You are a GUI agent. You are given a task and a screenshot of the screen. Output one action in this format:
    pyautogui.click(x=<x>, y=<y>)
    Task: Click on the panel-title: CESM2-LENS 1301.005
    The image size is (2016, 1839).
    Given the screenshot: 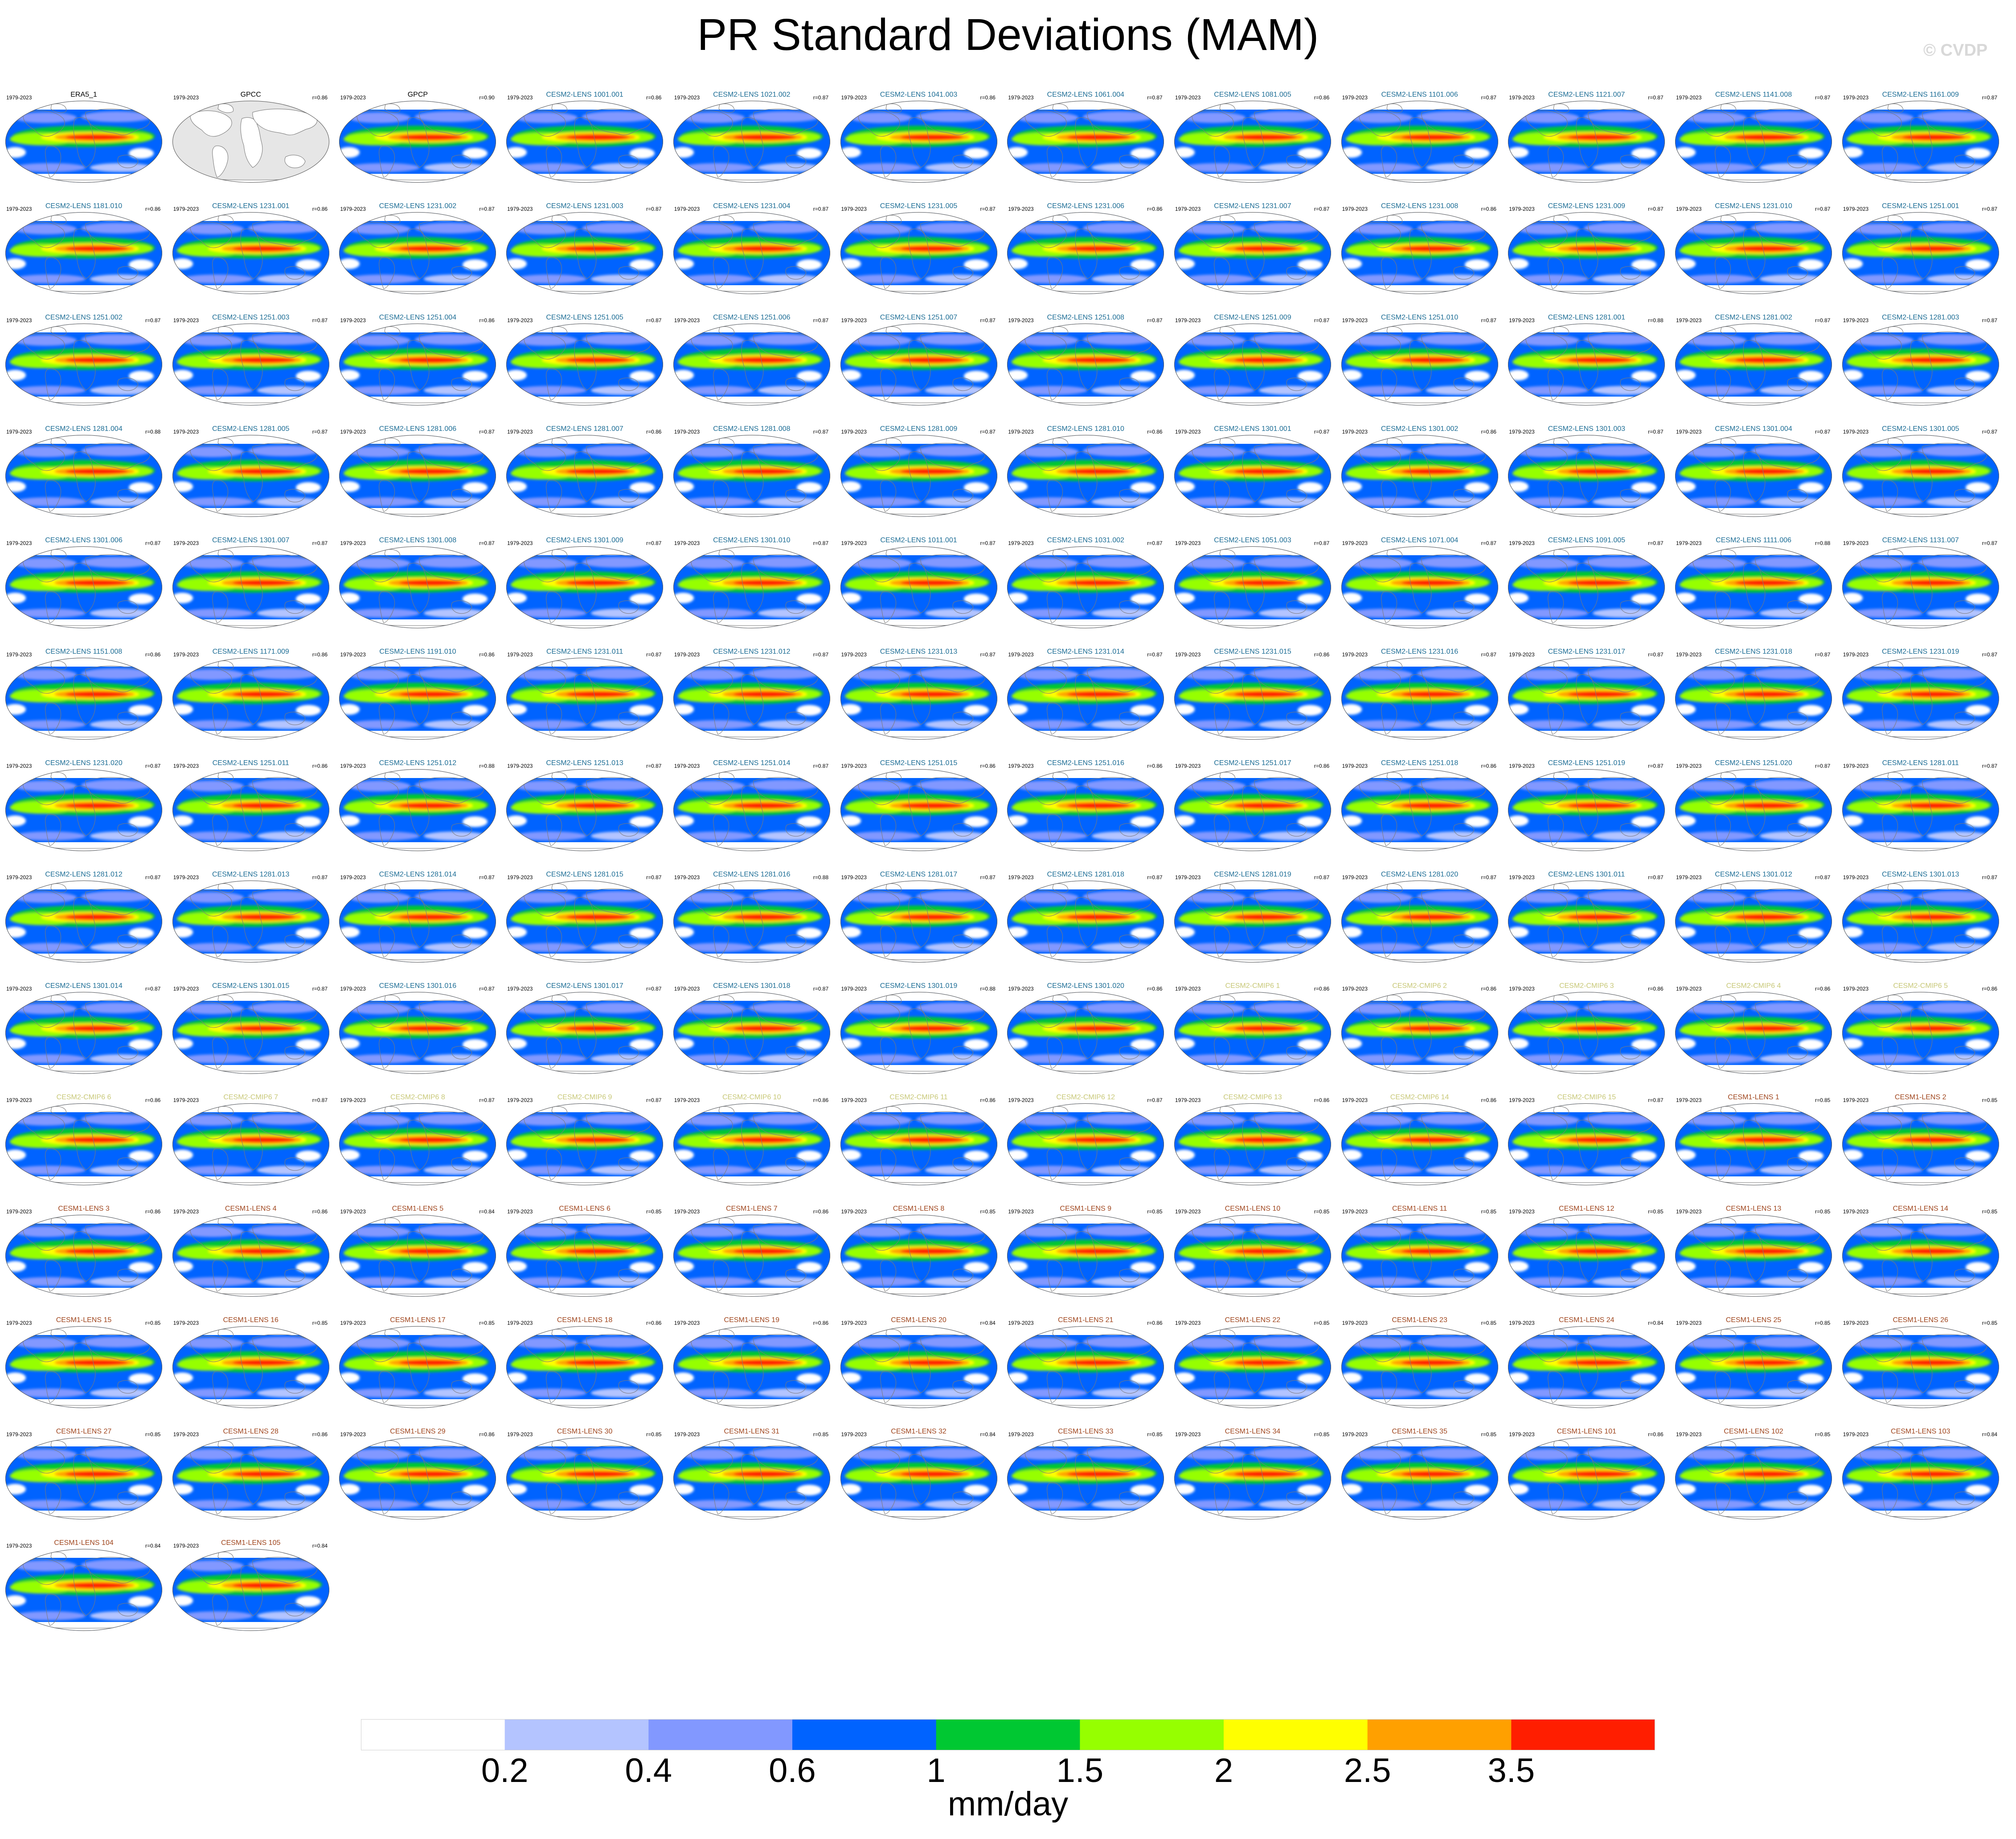 What is the action you would take?
    pyautogui.click(x=1920, y=429)
    